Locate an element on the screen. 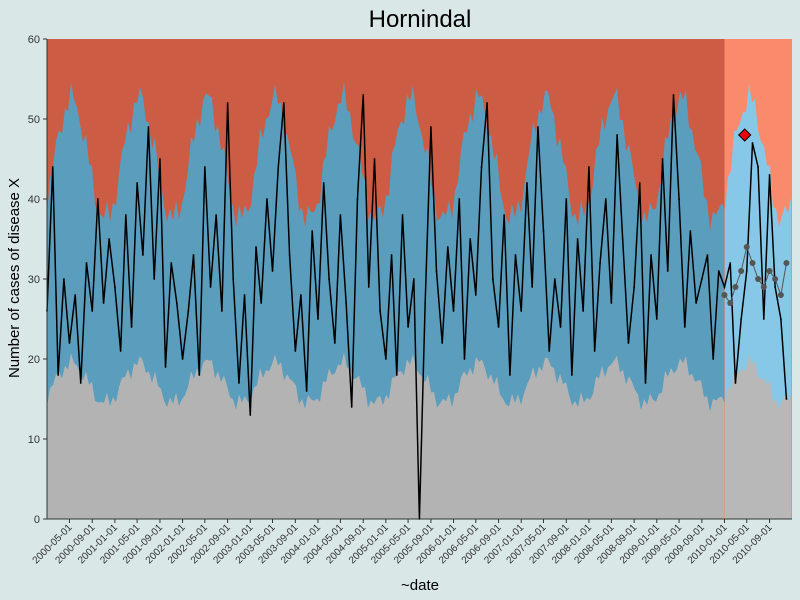 The height and width of the screenshot is (600, 800). y-tick-label: 0 is located at coordinates (37, 520).